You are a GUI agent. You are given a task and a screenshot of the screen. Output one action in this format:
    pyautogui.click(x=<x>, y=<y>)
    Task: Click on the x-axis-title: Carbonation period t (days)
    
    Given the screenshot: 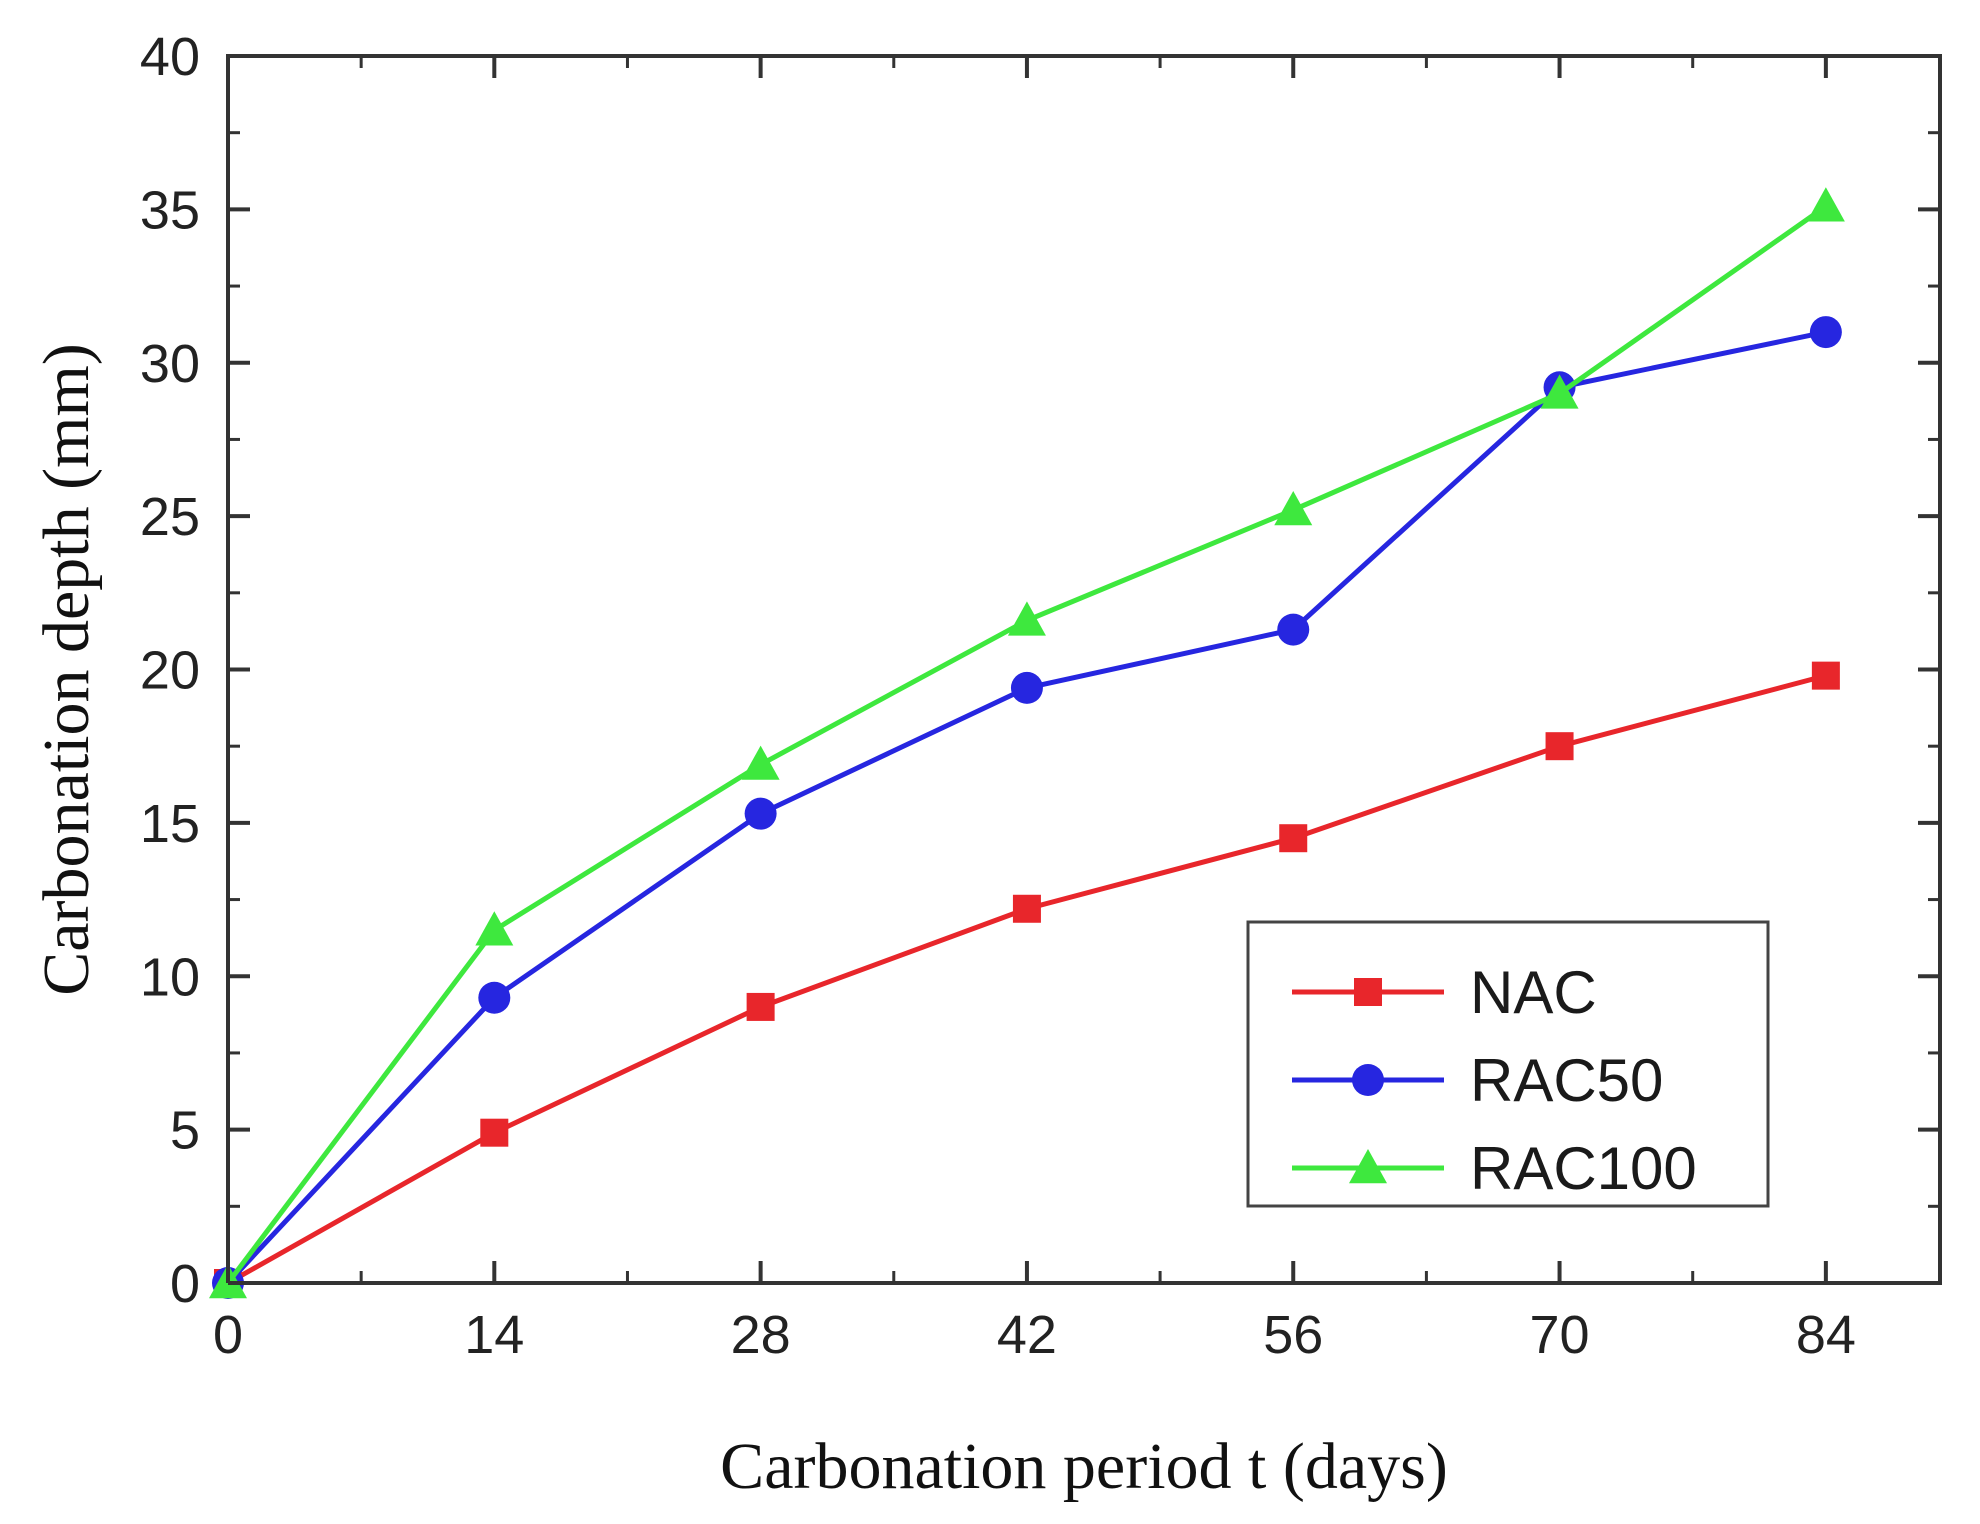 What is the action you would take?
    pyautogui.click(x=1084, y=1466)
    